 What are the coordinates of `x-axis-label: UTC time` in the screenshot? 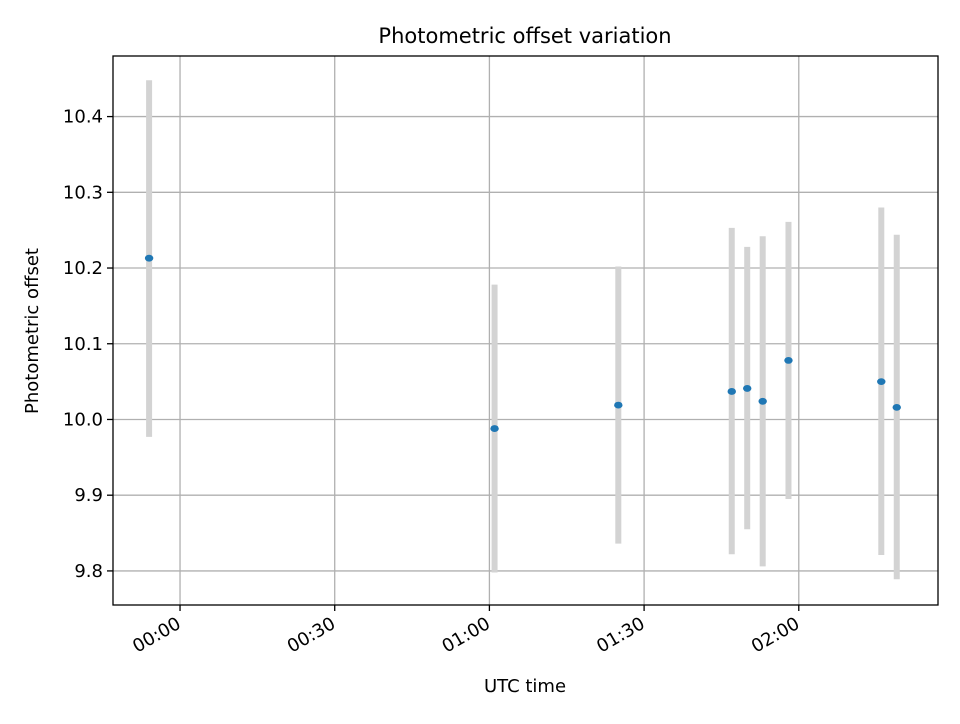 It's located at (525, 686).